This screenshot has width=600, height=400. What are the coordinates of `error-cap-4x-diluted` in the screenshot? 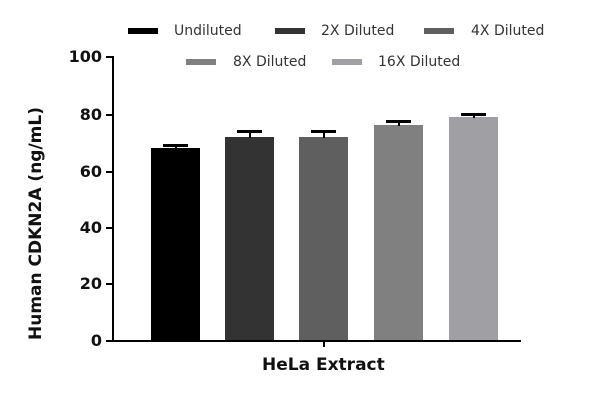 It's located at (323, 131).